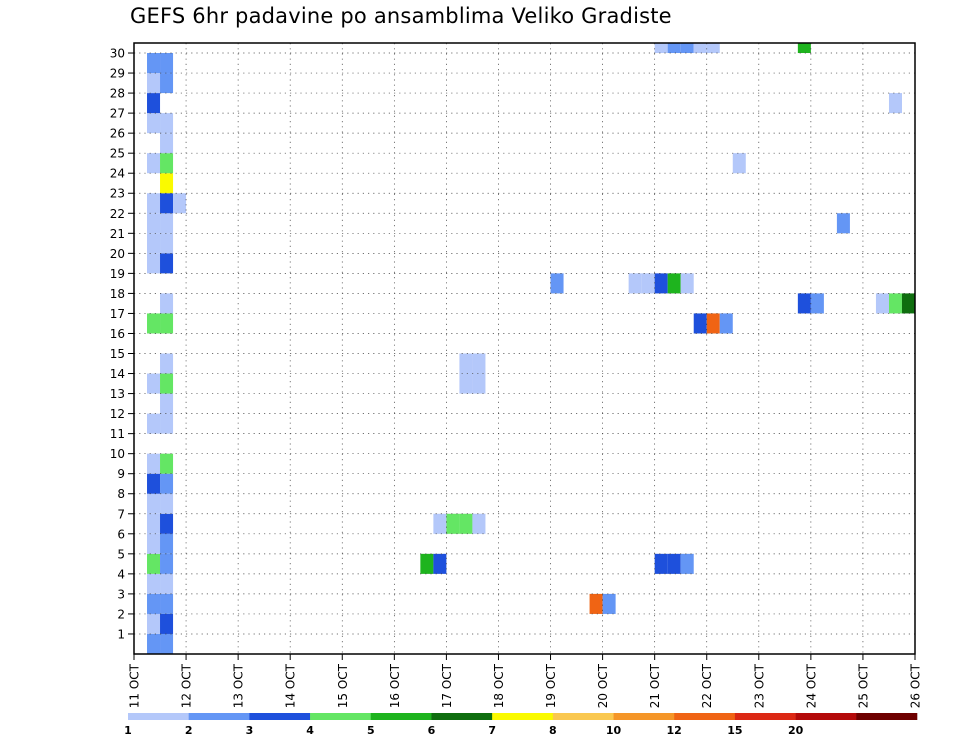 The height and width of the screenshot is (742, 960). Describe the element at coordinates (521, 725) in the screenshot. I see `colorbar-legend: 1 2 3 4 5 6 7 8 10 12 15 20` at that location.